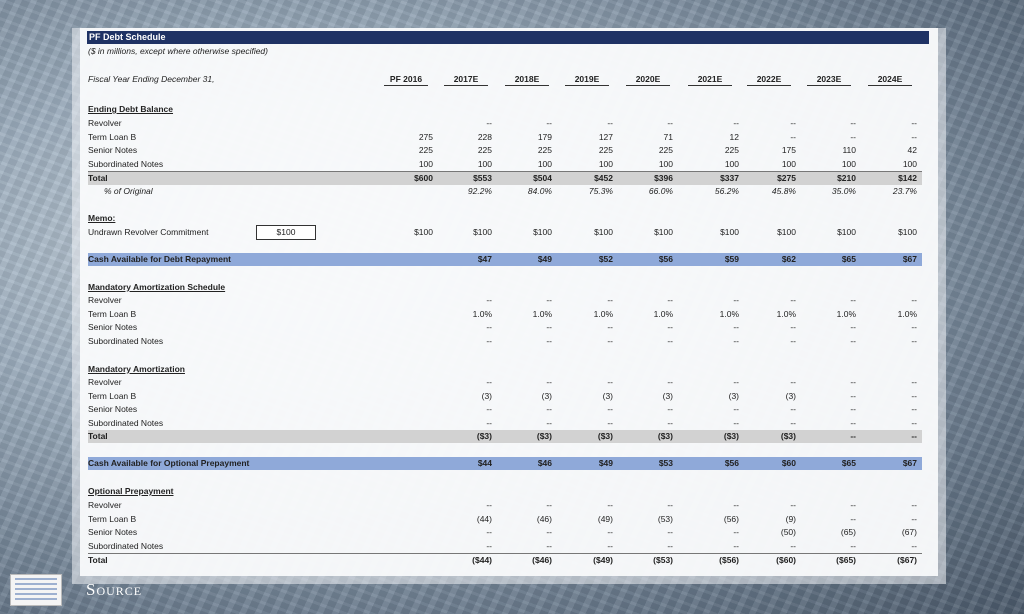  Describe the element at coordinates (542, 560) in the screenshot. I see `table-cell: ($46)` at that location.